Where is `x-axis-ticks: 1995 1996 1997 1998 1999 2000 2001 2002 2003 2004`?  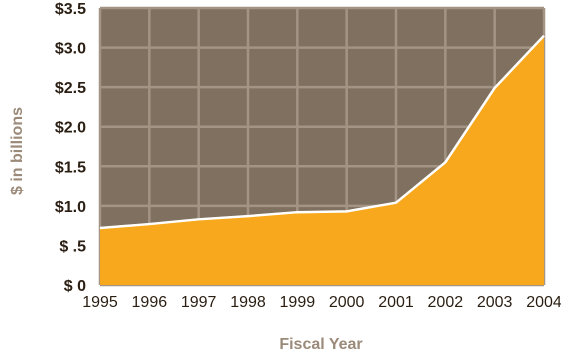
x-axis-ticks: 1995 1996 1997 1998 1999 2000 2001 2002 2003 2004 is located at coordinates (321, 302).